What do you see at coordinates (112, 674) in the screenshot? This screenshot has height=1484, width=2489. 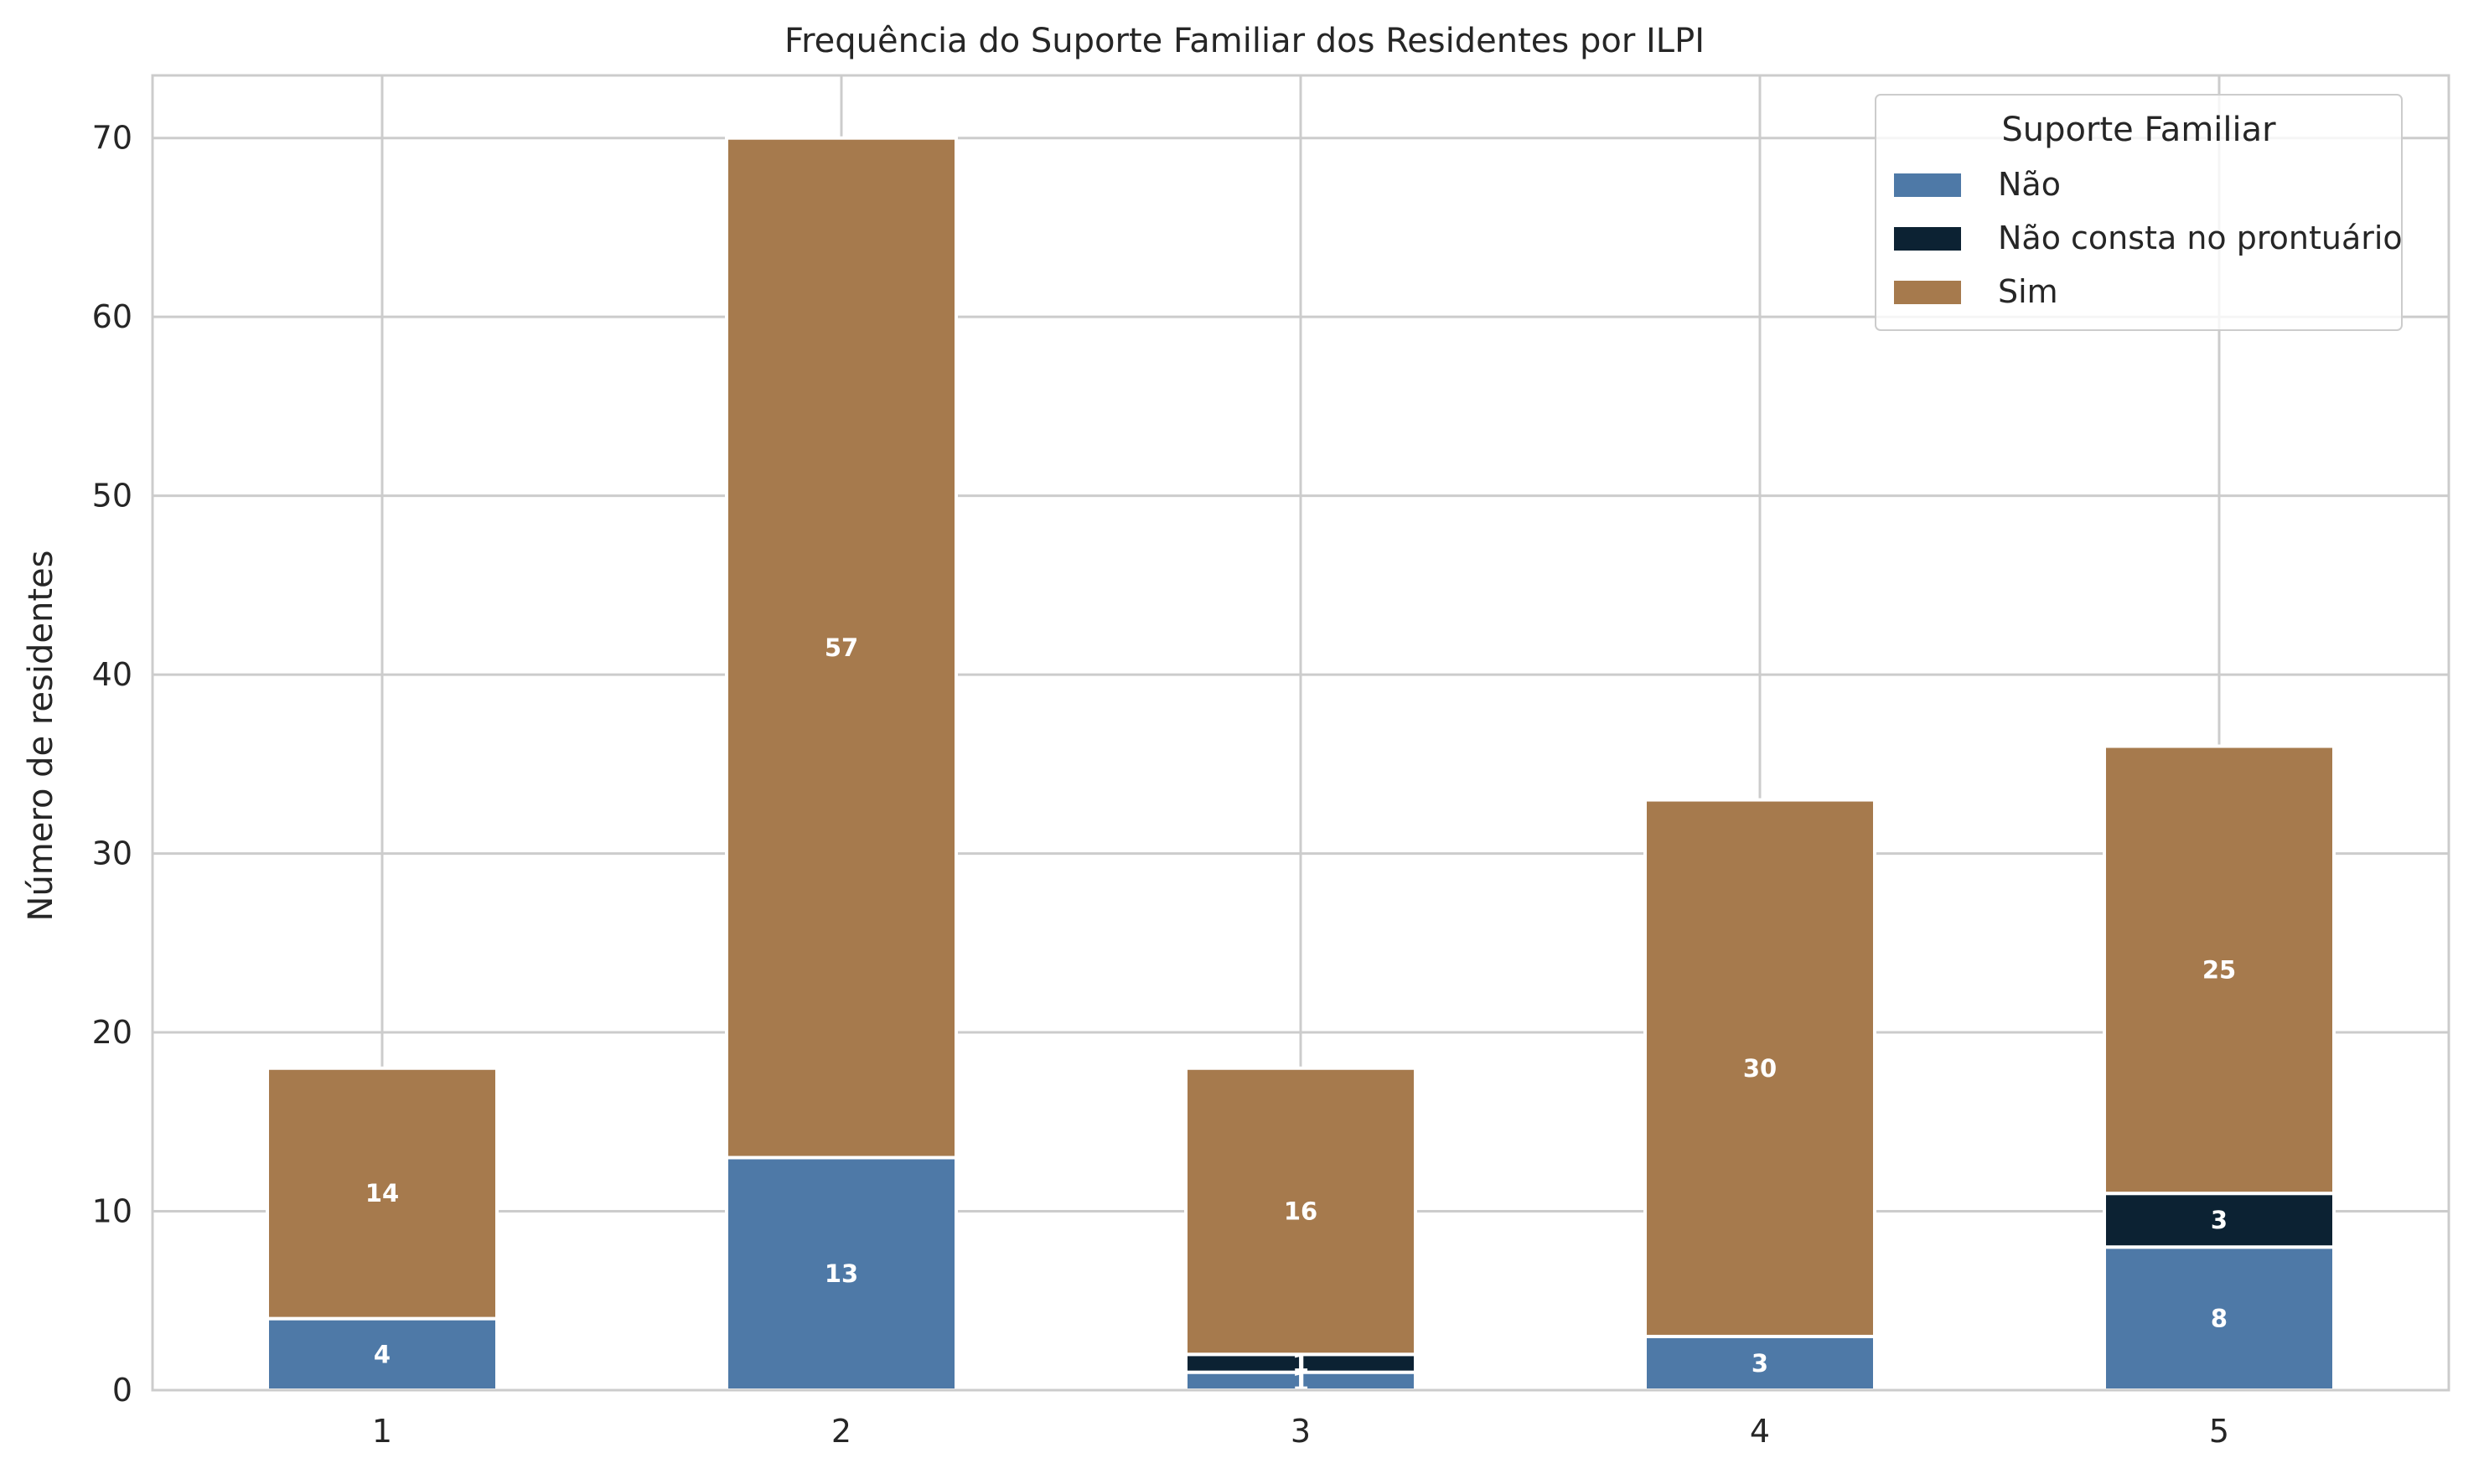 I see `y-tick-label: 40` at bounding box center [112, 674].